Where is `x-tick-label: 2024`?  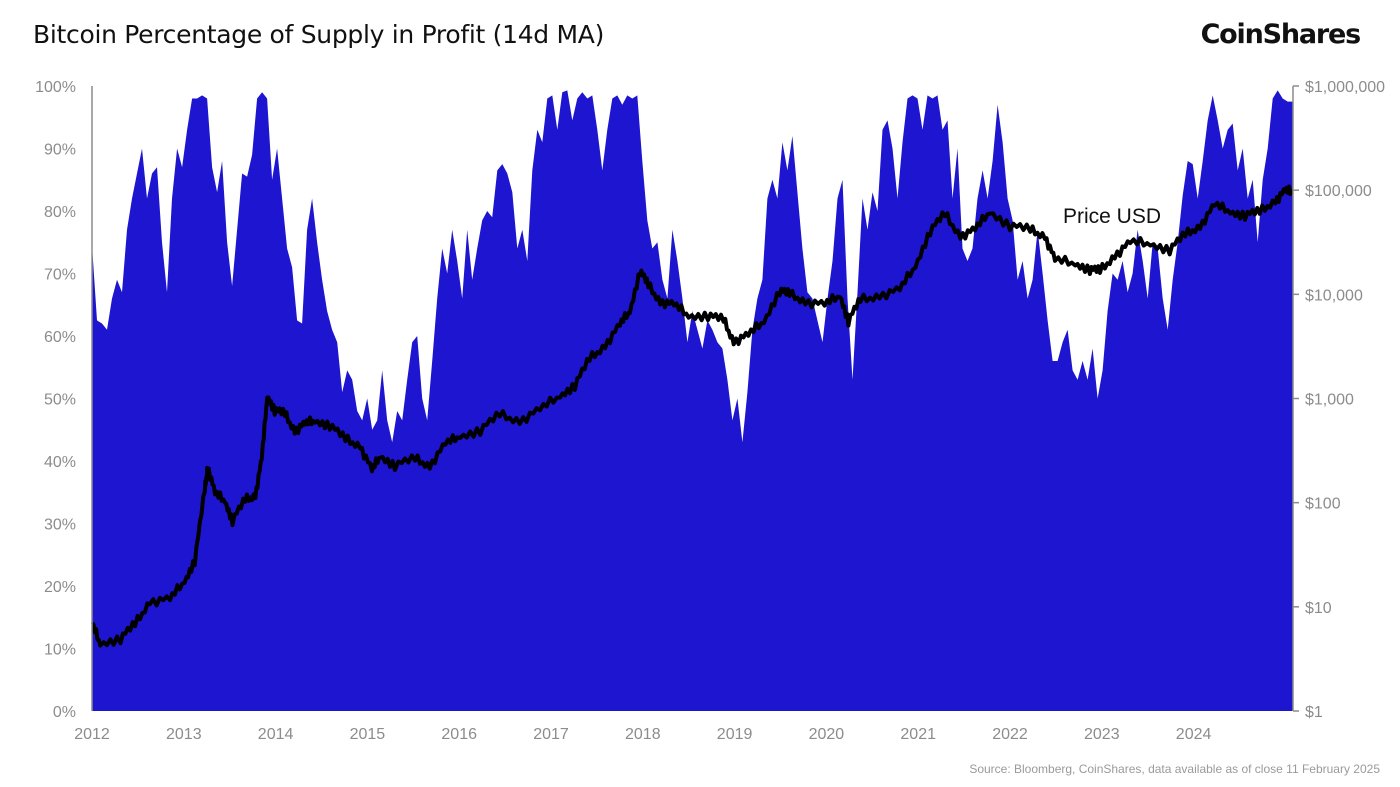 x-tick-label: 2024 is located at coordinates (1194, 734).